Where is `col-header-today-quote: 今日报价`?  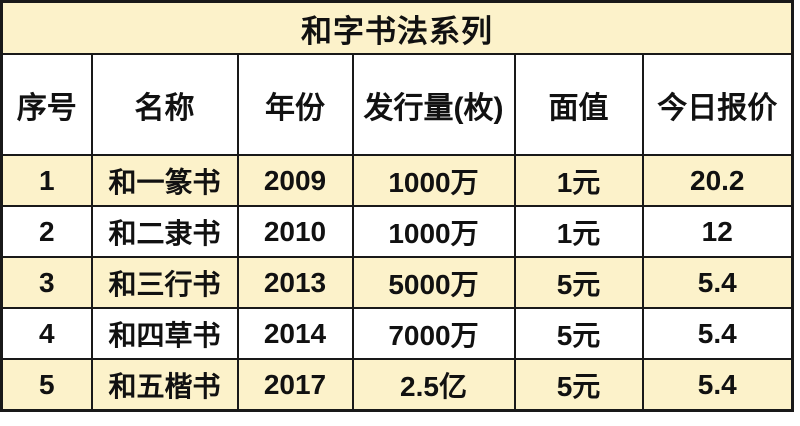
col-header-today-quote: 今日报价 is located at coordinates (717, 104).